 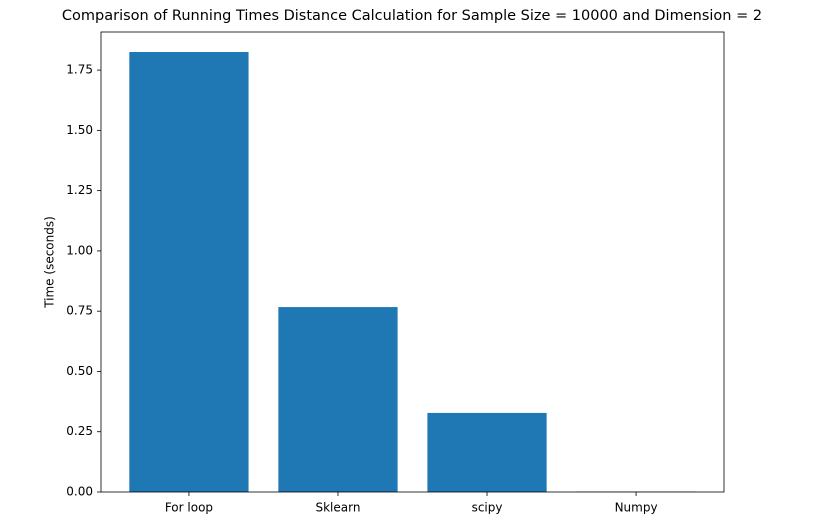 What do you see at coordinates (636, 508) in the screenshot?
I see `x-tick-label: Numpy` at bounding box center [636, 508].